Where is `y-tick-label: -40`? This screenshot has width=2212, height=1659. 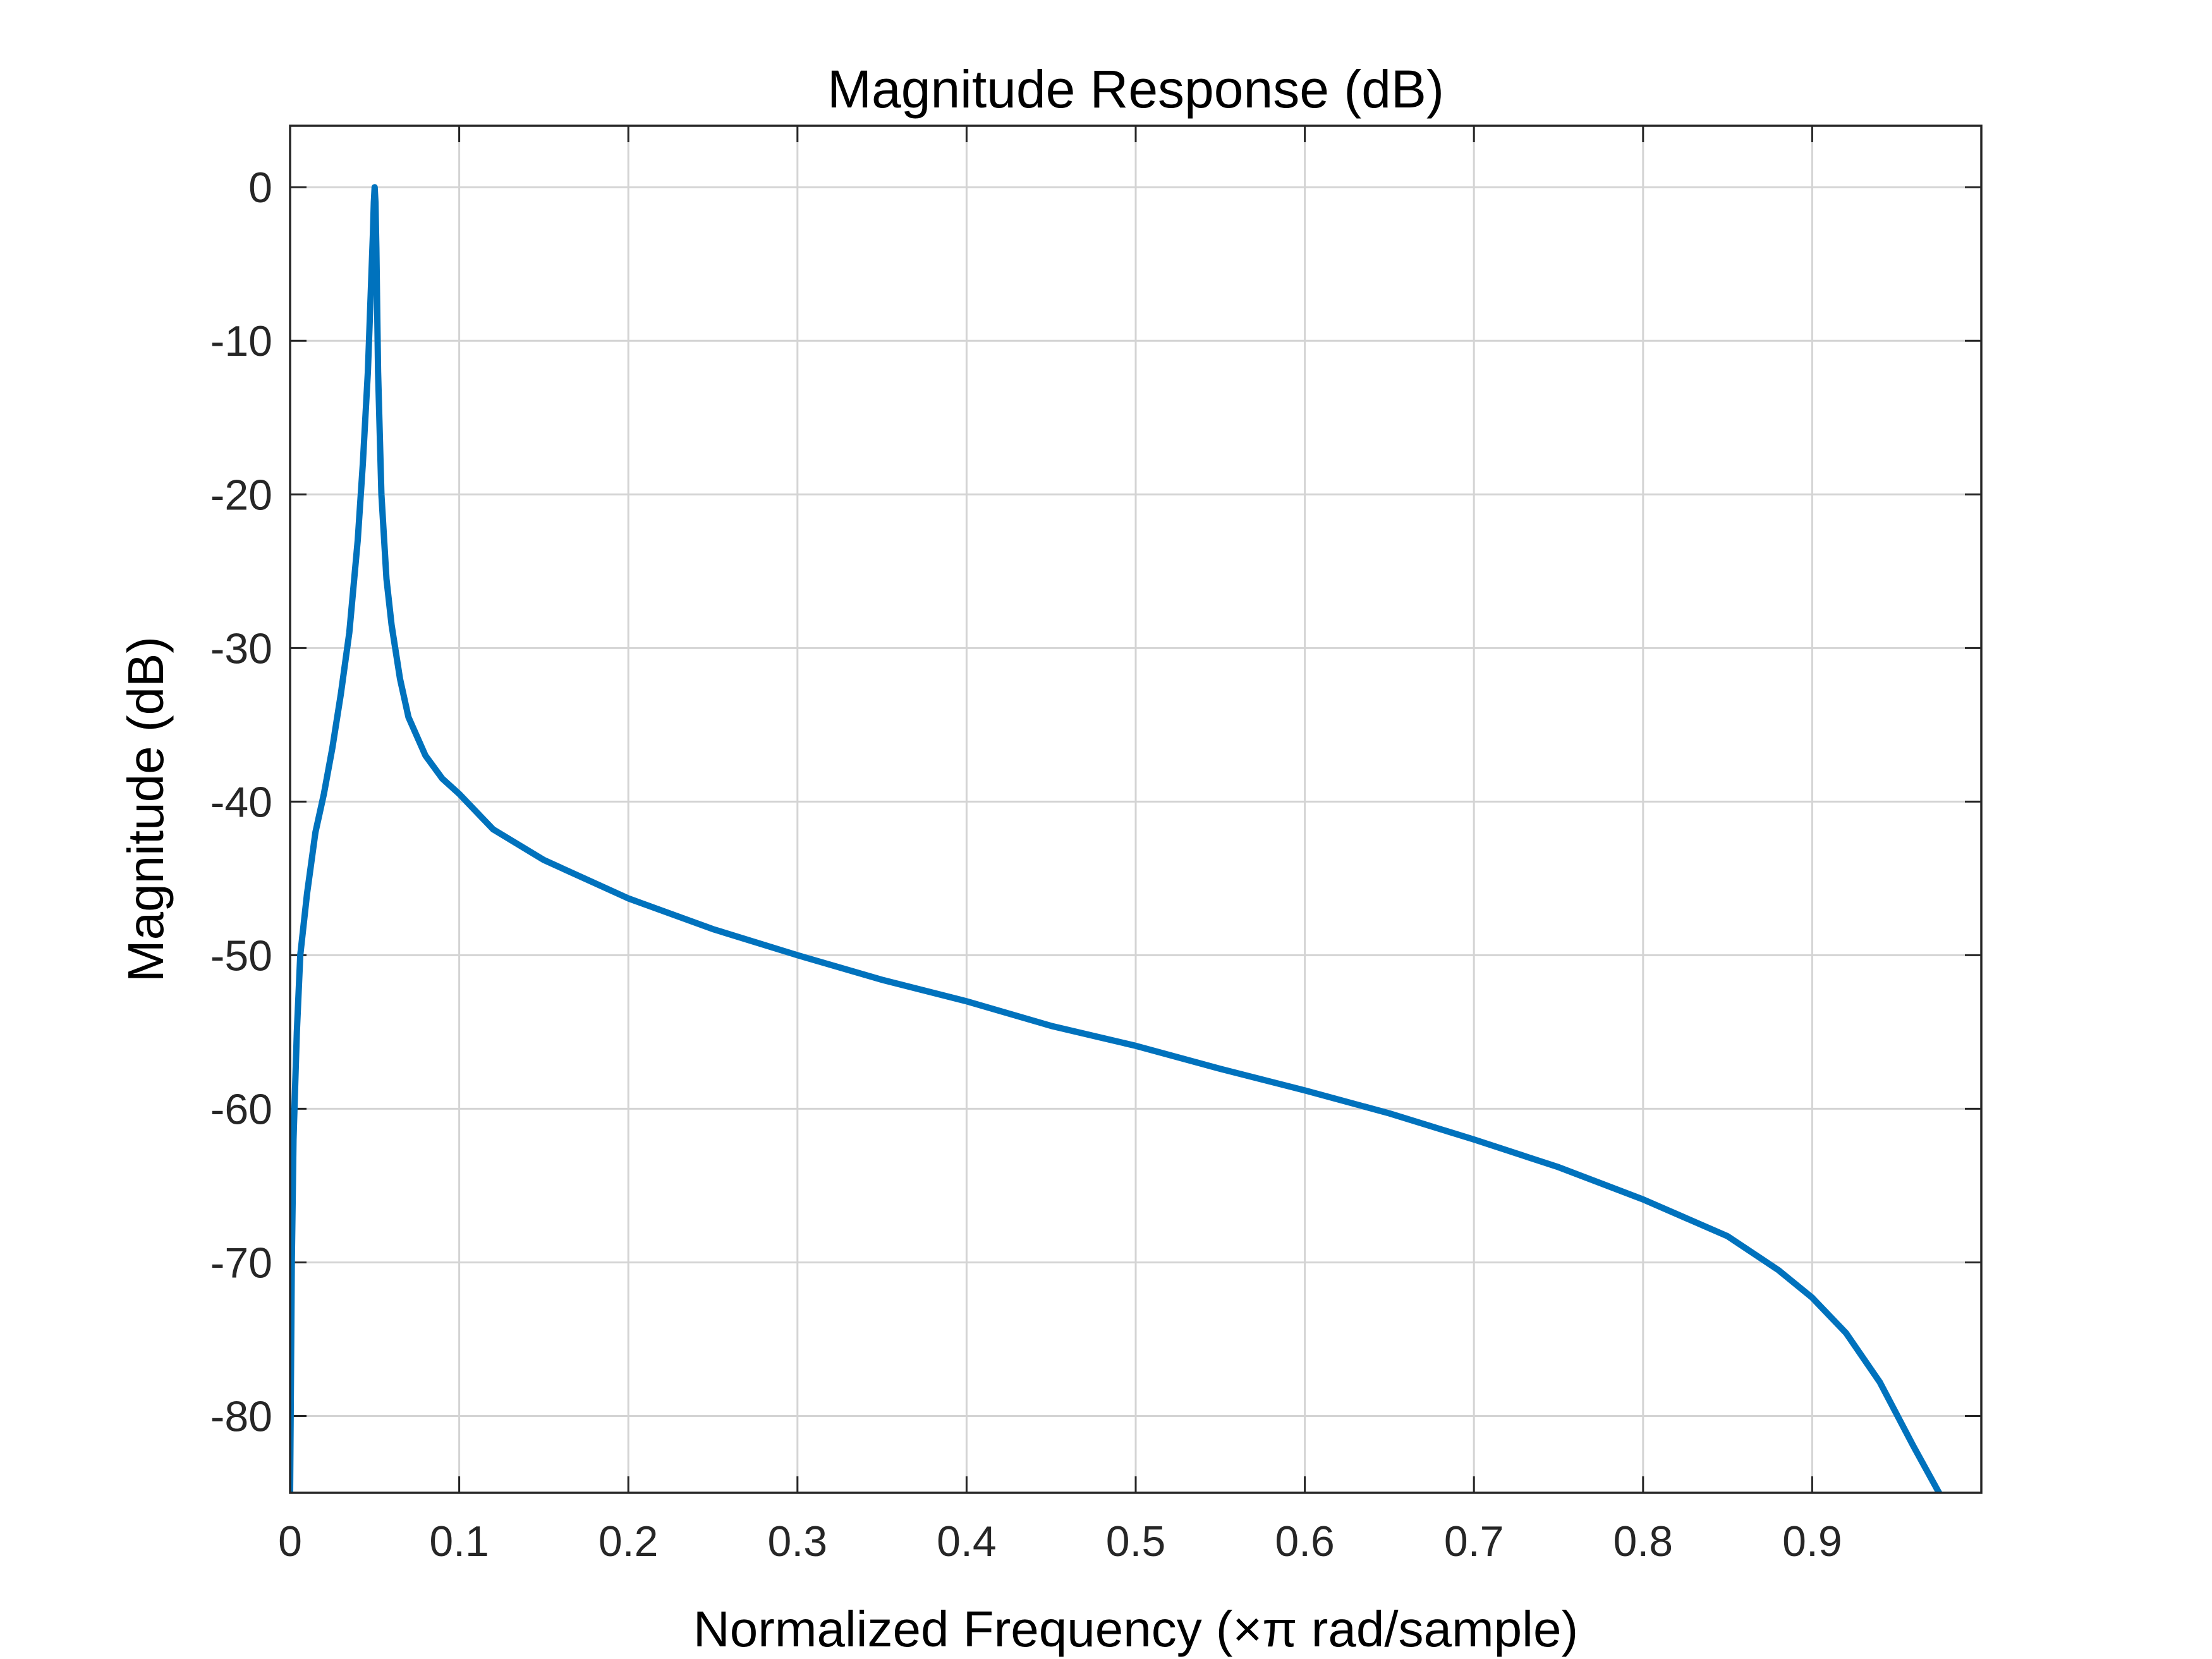
y-tick-label: -40 is located at coordinates (241, 802).